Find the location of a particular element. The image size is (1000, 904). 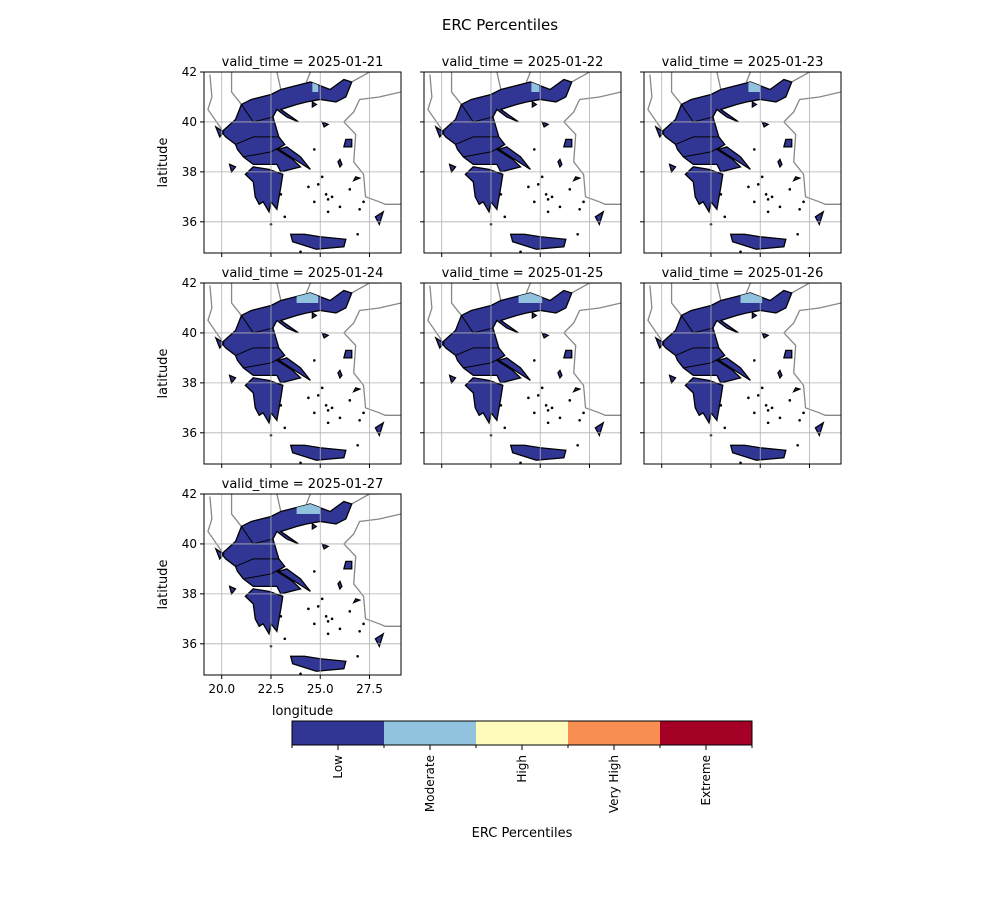

panel-title: valid_time = 2025-01-22 is located at coordinates (523, 62).